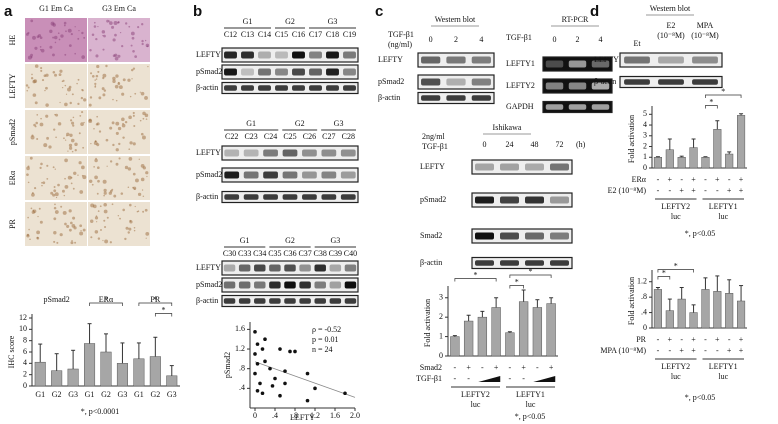  Describe the element at coordinates (475, 394) in the screenshot. I see `group-label: LEFTY2` at that location.